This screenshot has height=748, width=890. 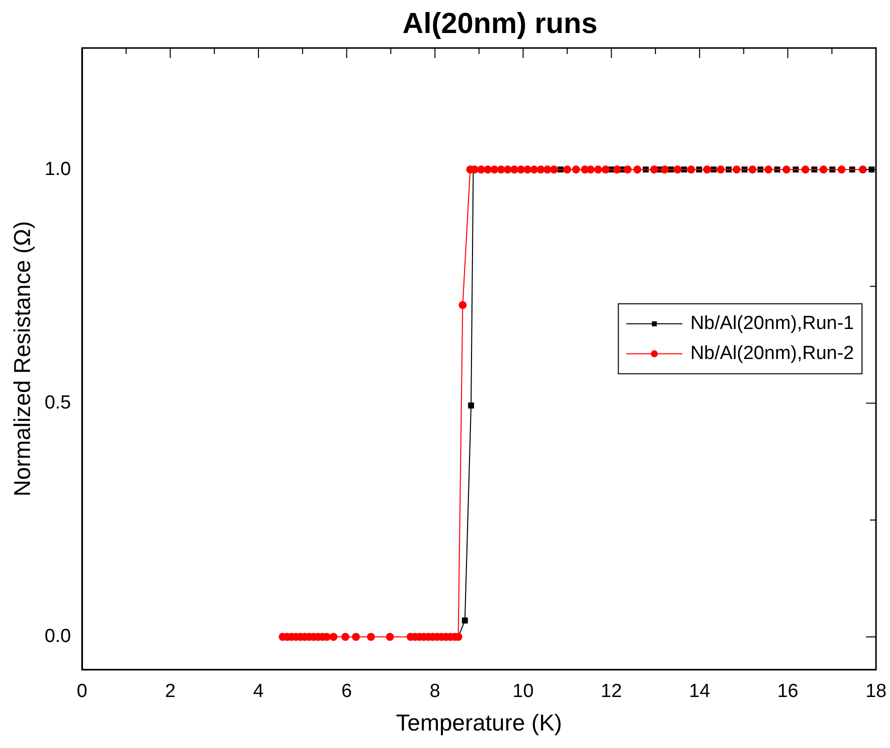 I want to click on x-tick-label: 6, so click(x=346, y=691).